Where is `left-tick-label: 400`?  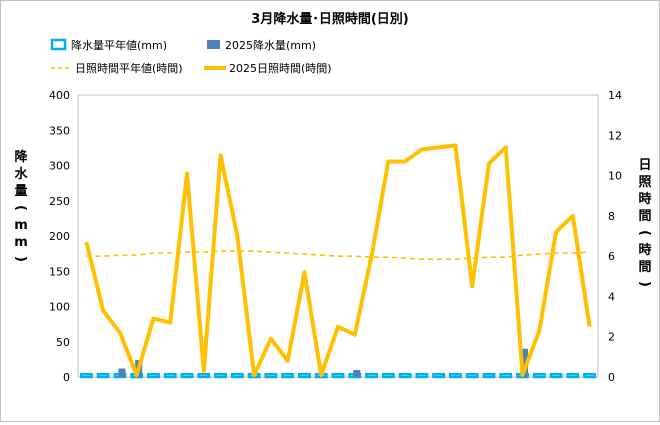
left-tick-label: 400 is located at coordinates (59, 95).